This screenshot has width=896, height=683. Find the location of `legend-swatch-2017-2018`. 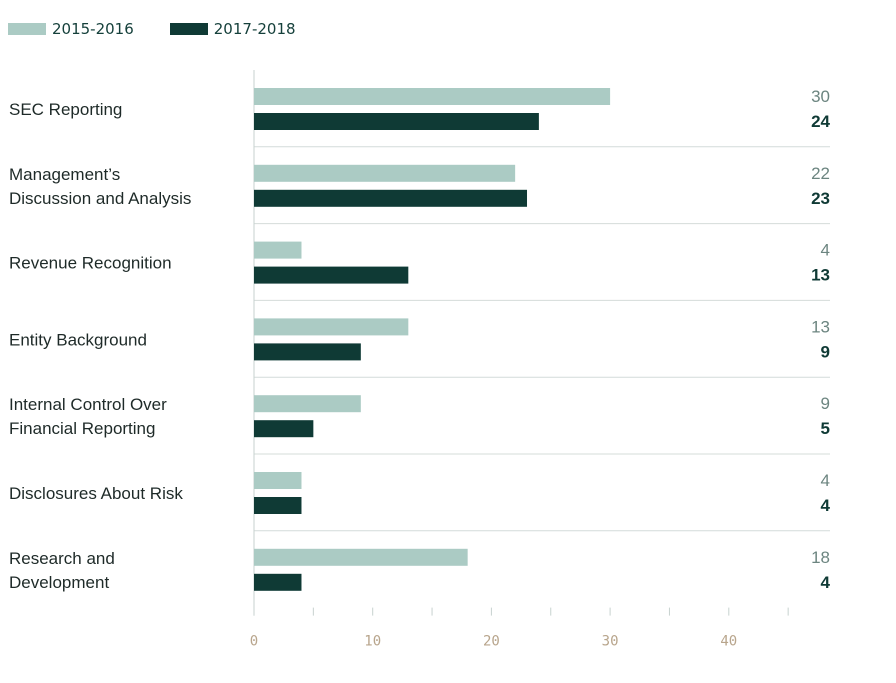

legend-swatch-2017-2018 is located at coordinates (188, 29).